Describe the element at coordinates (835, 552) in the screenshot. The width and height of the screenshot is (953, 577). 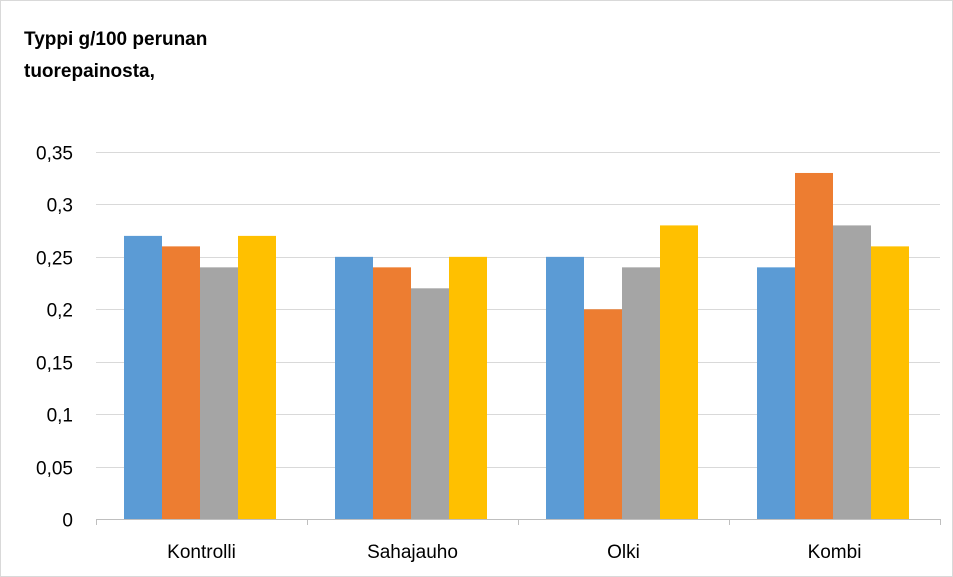
I see `x-tick-label: Kombi` at that location.